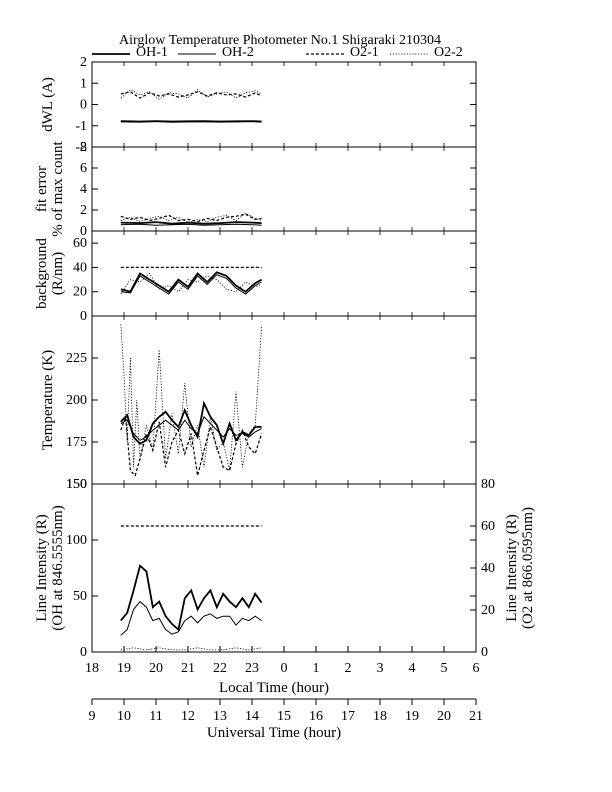  What do you see at coordinates (444, 668) in the screenshot?
I see `x-tick-label: 5` at bounding box center [444, 668].